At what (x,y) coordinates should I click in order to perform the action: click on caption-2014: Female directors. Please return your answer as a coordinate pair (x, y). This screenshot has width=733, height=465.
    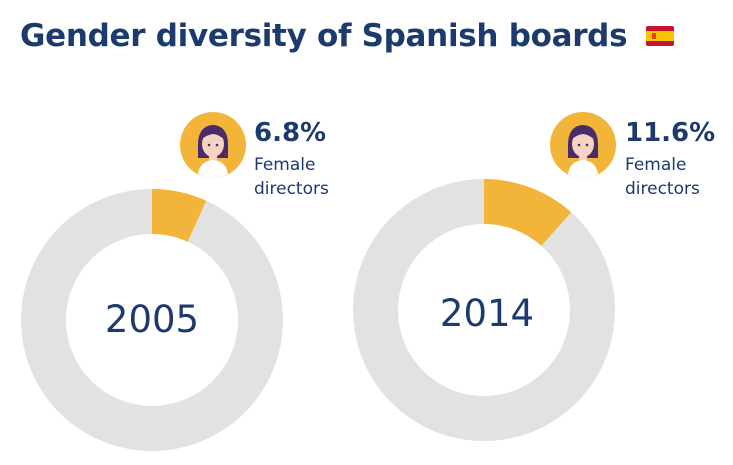
    Looking at the image, I should click on (662, 177).